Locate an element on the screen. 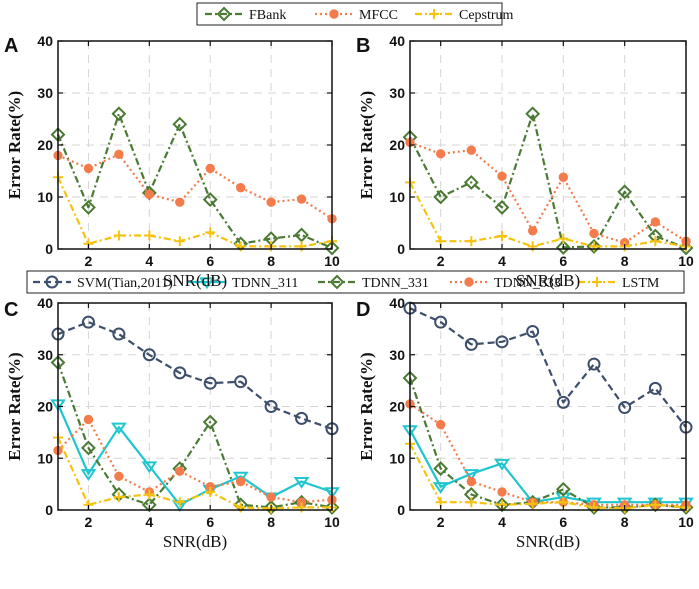 This screenshot has height=589, width=699. legend-label: SVM(Tian,2011) is located at coordinates (125, 283).